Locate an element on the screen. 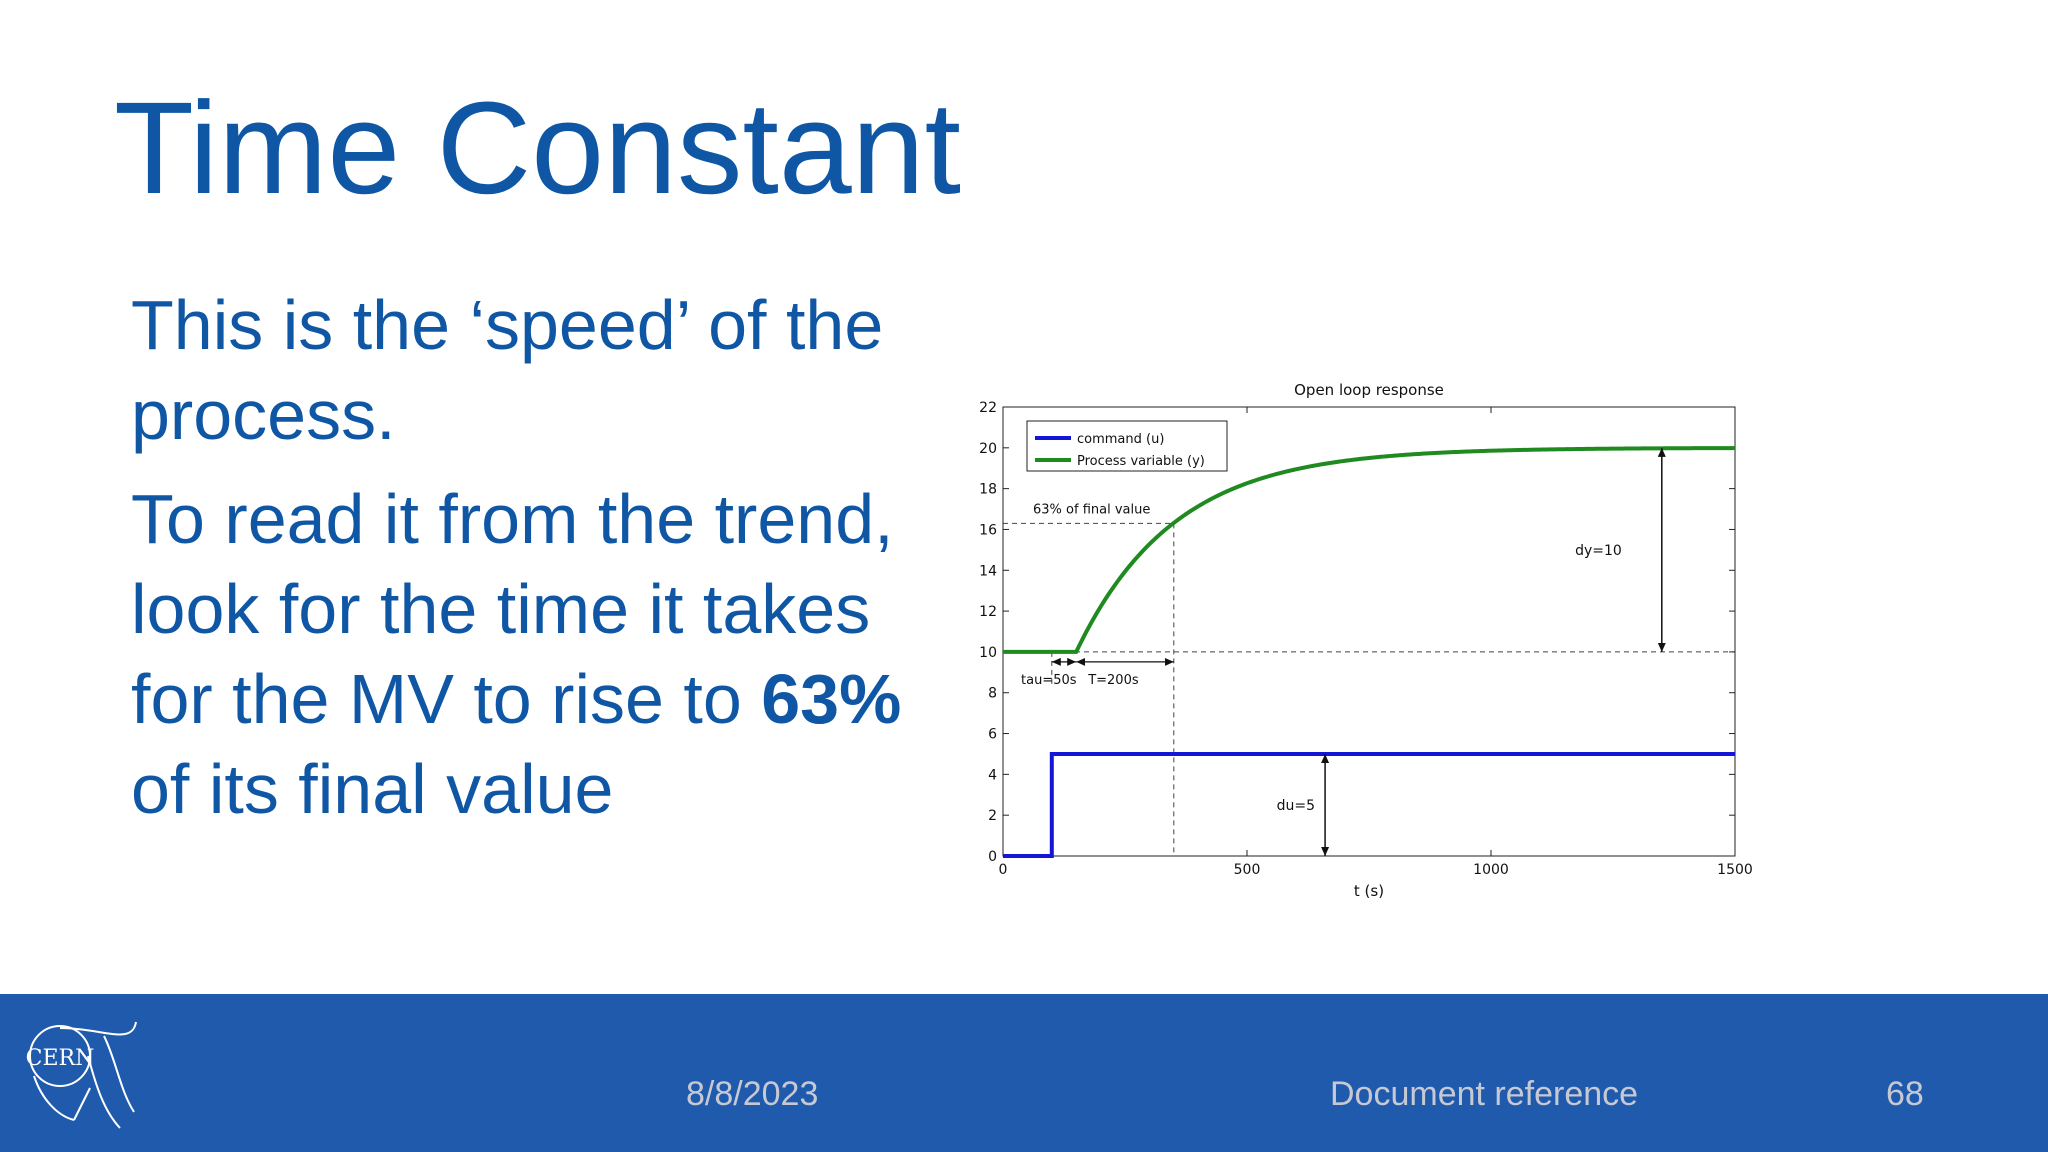 This screenshot has width=2048, height=1152. y-tick-label: 16 is located at coordinates (988, 530).